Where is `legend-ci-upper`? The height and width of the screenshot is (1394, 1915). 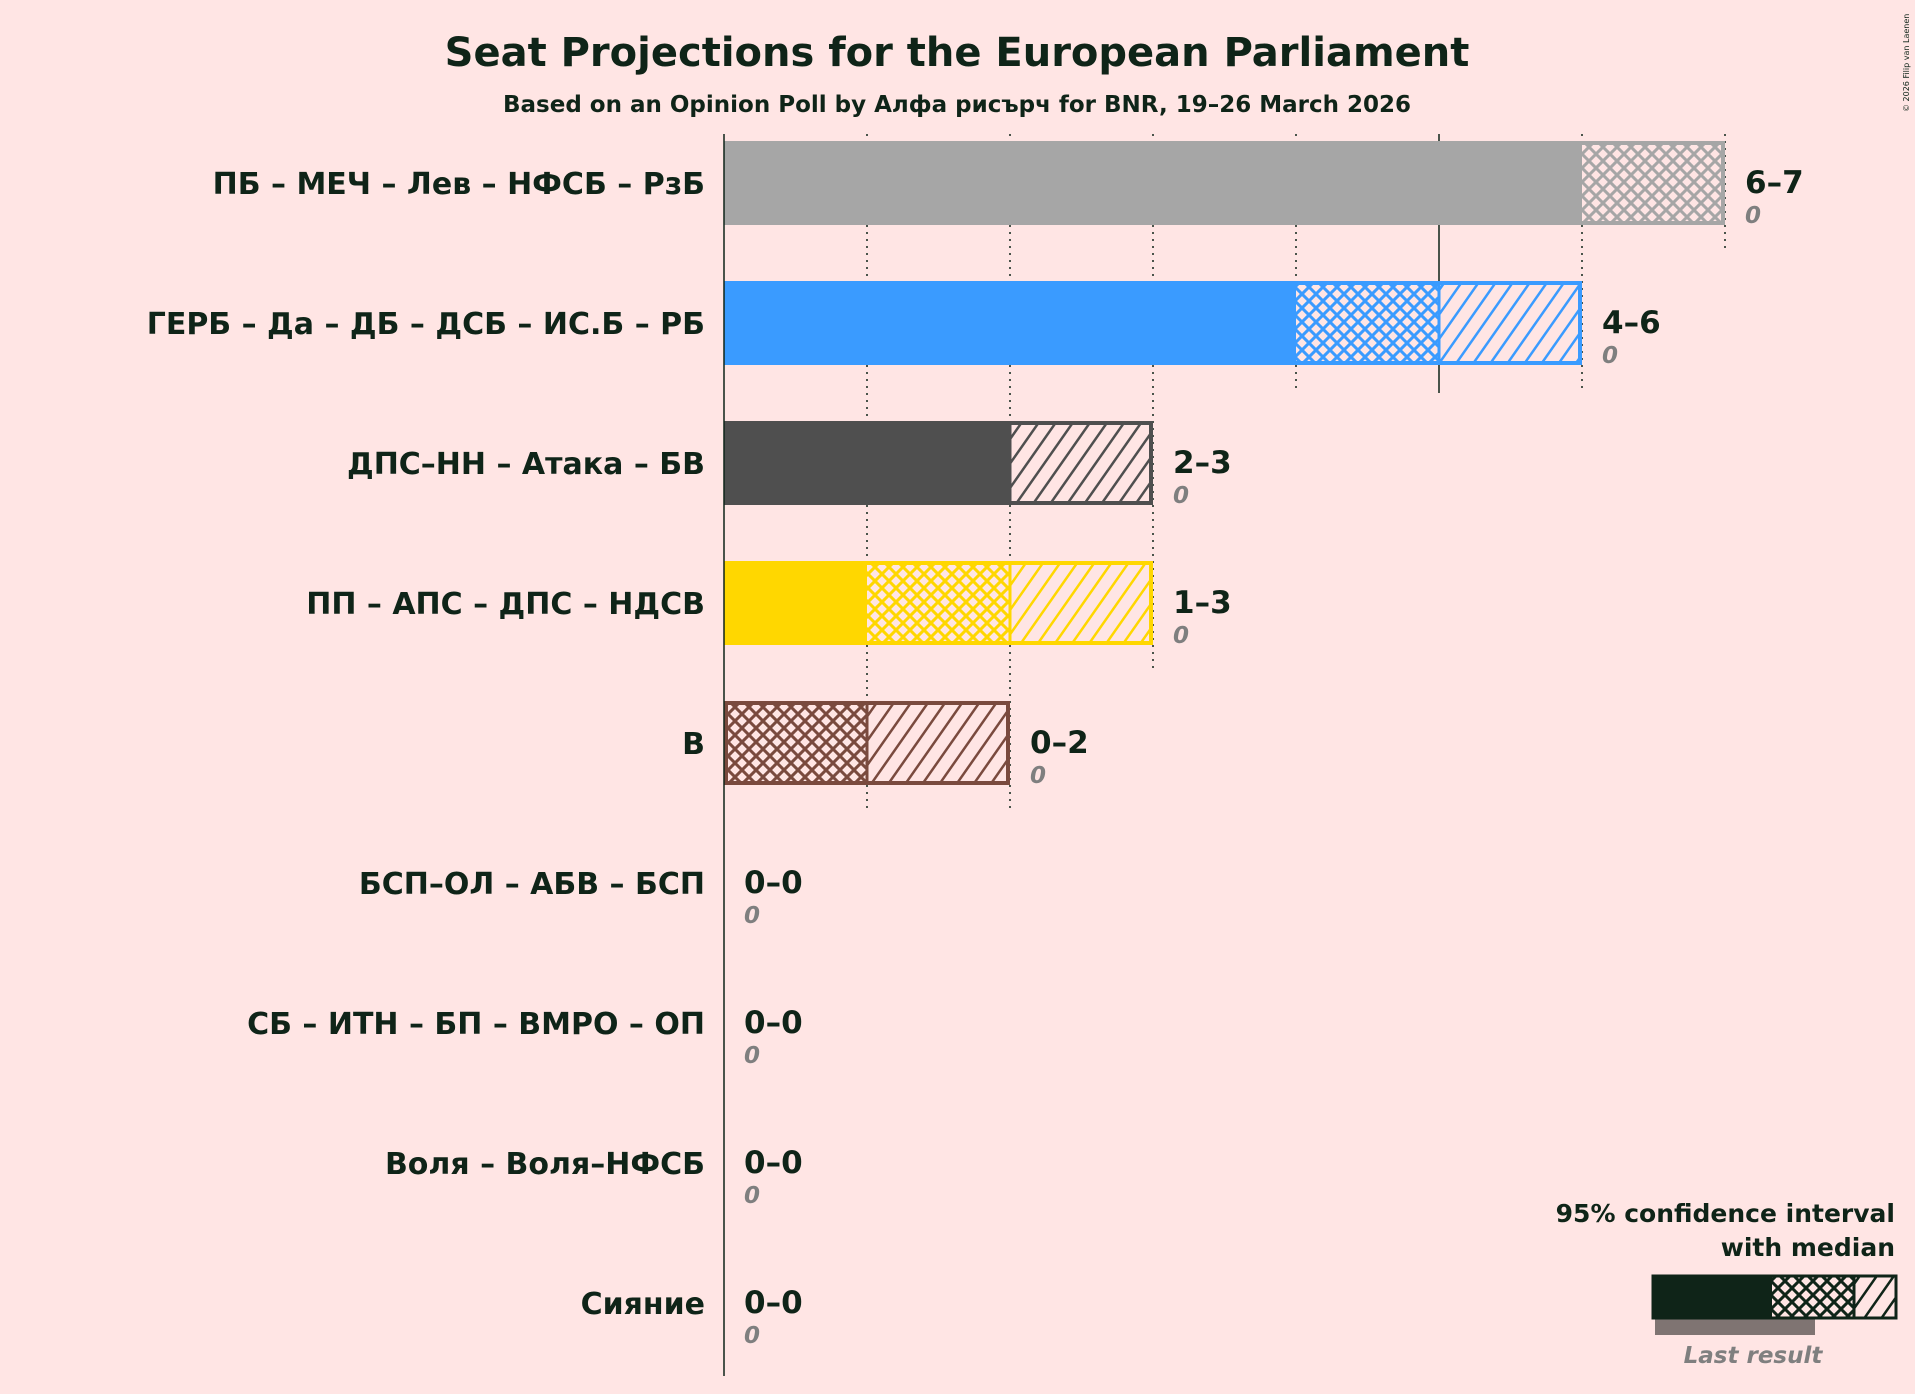
legend-ci-upper is located at coordinates (1875, 1297).